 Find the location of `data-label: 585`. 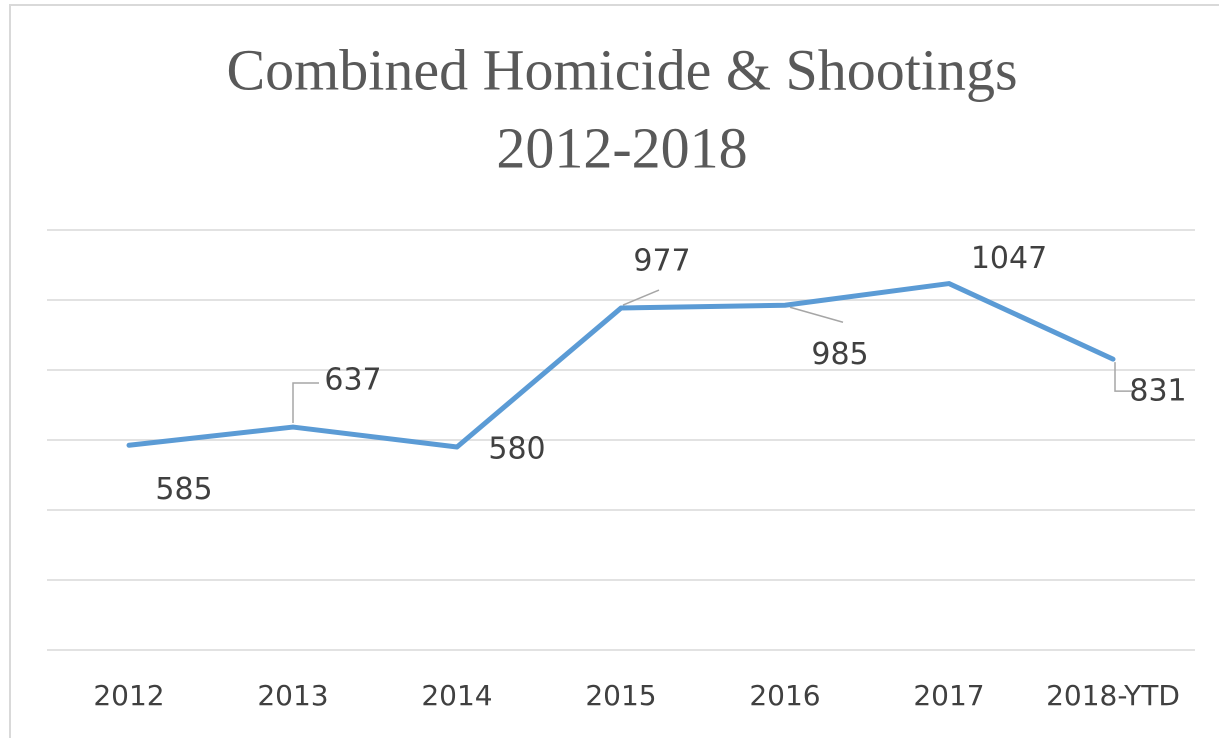

data-label: 585 is located at coordinates (183, 489).